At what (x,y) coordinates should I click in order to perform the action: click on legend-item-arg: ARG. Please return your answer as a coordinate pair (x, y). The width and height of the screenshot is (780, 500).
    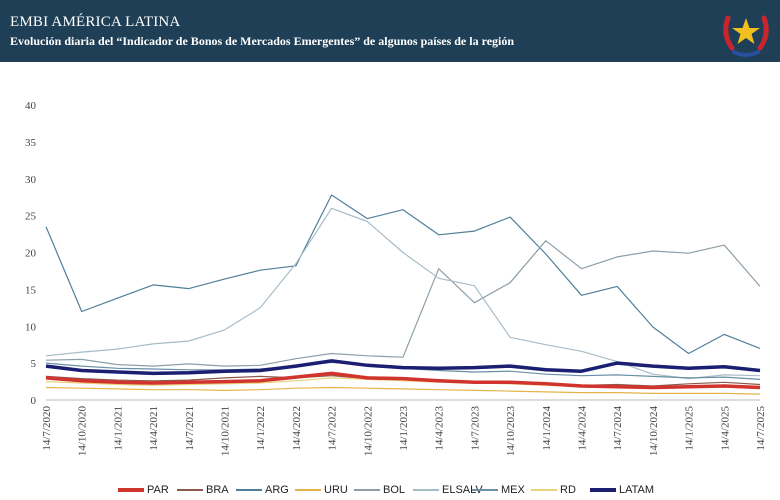
    Looking at the image, I should click on (262, 490).